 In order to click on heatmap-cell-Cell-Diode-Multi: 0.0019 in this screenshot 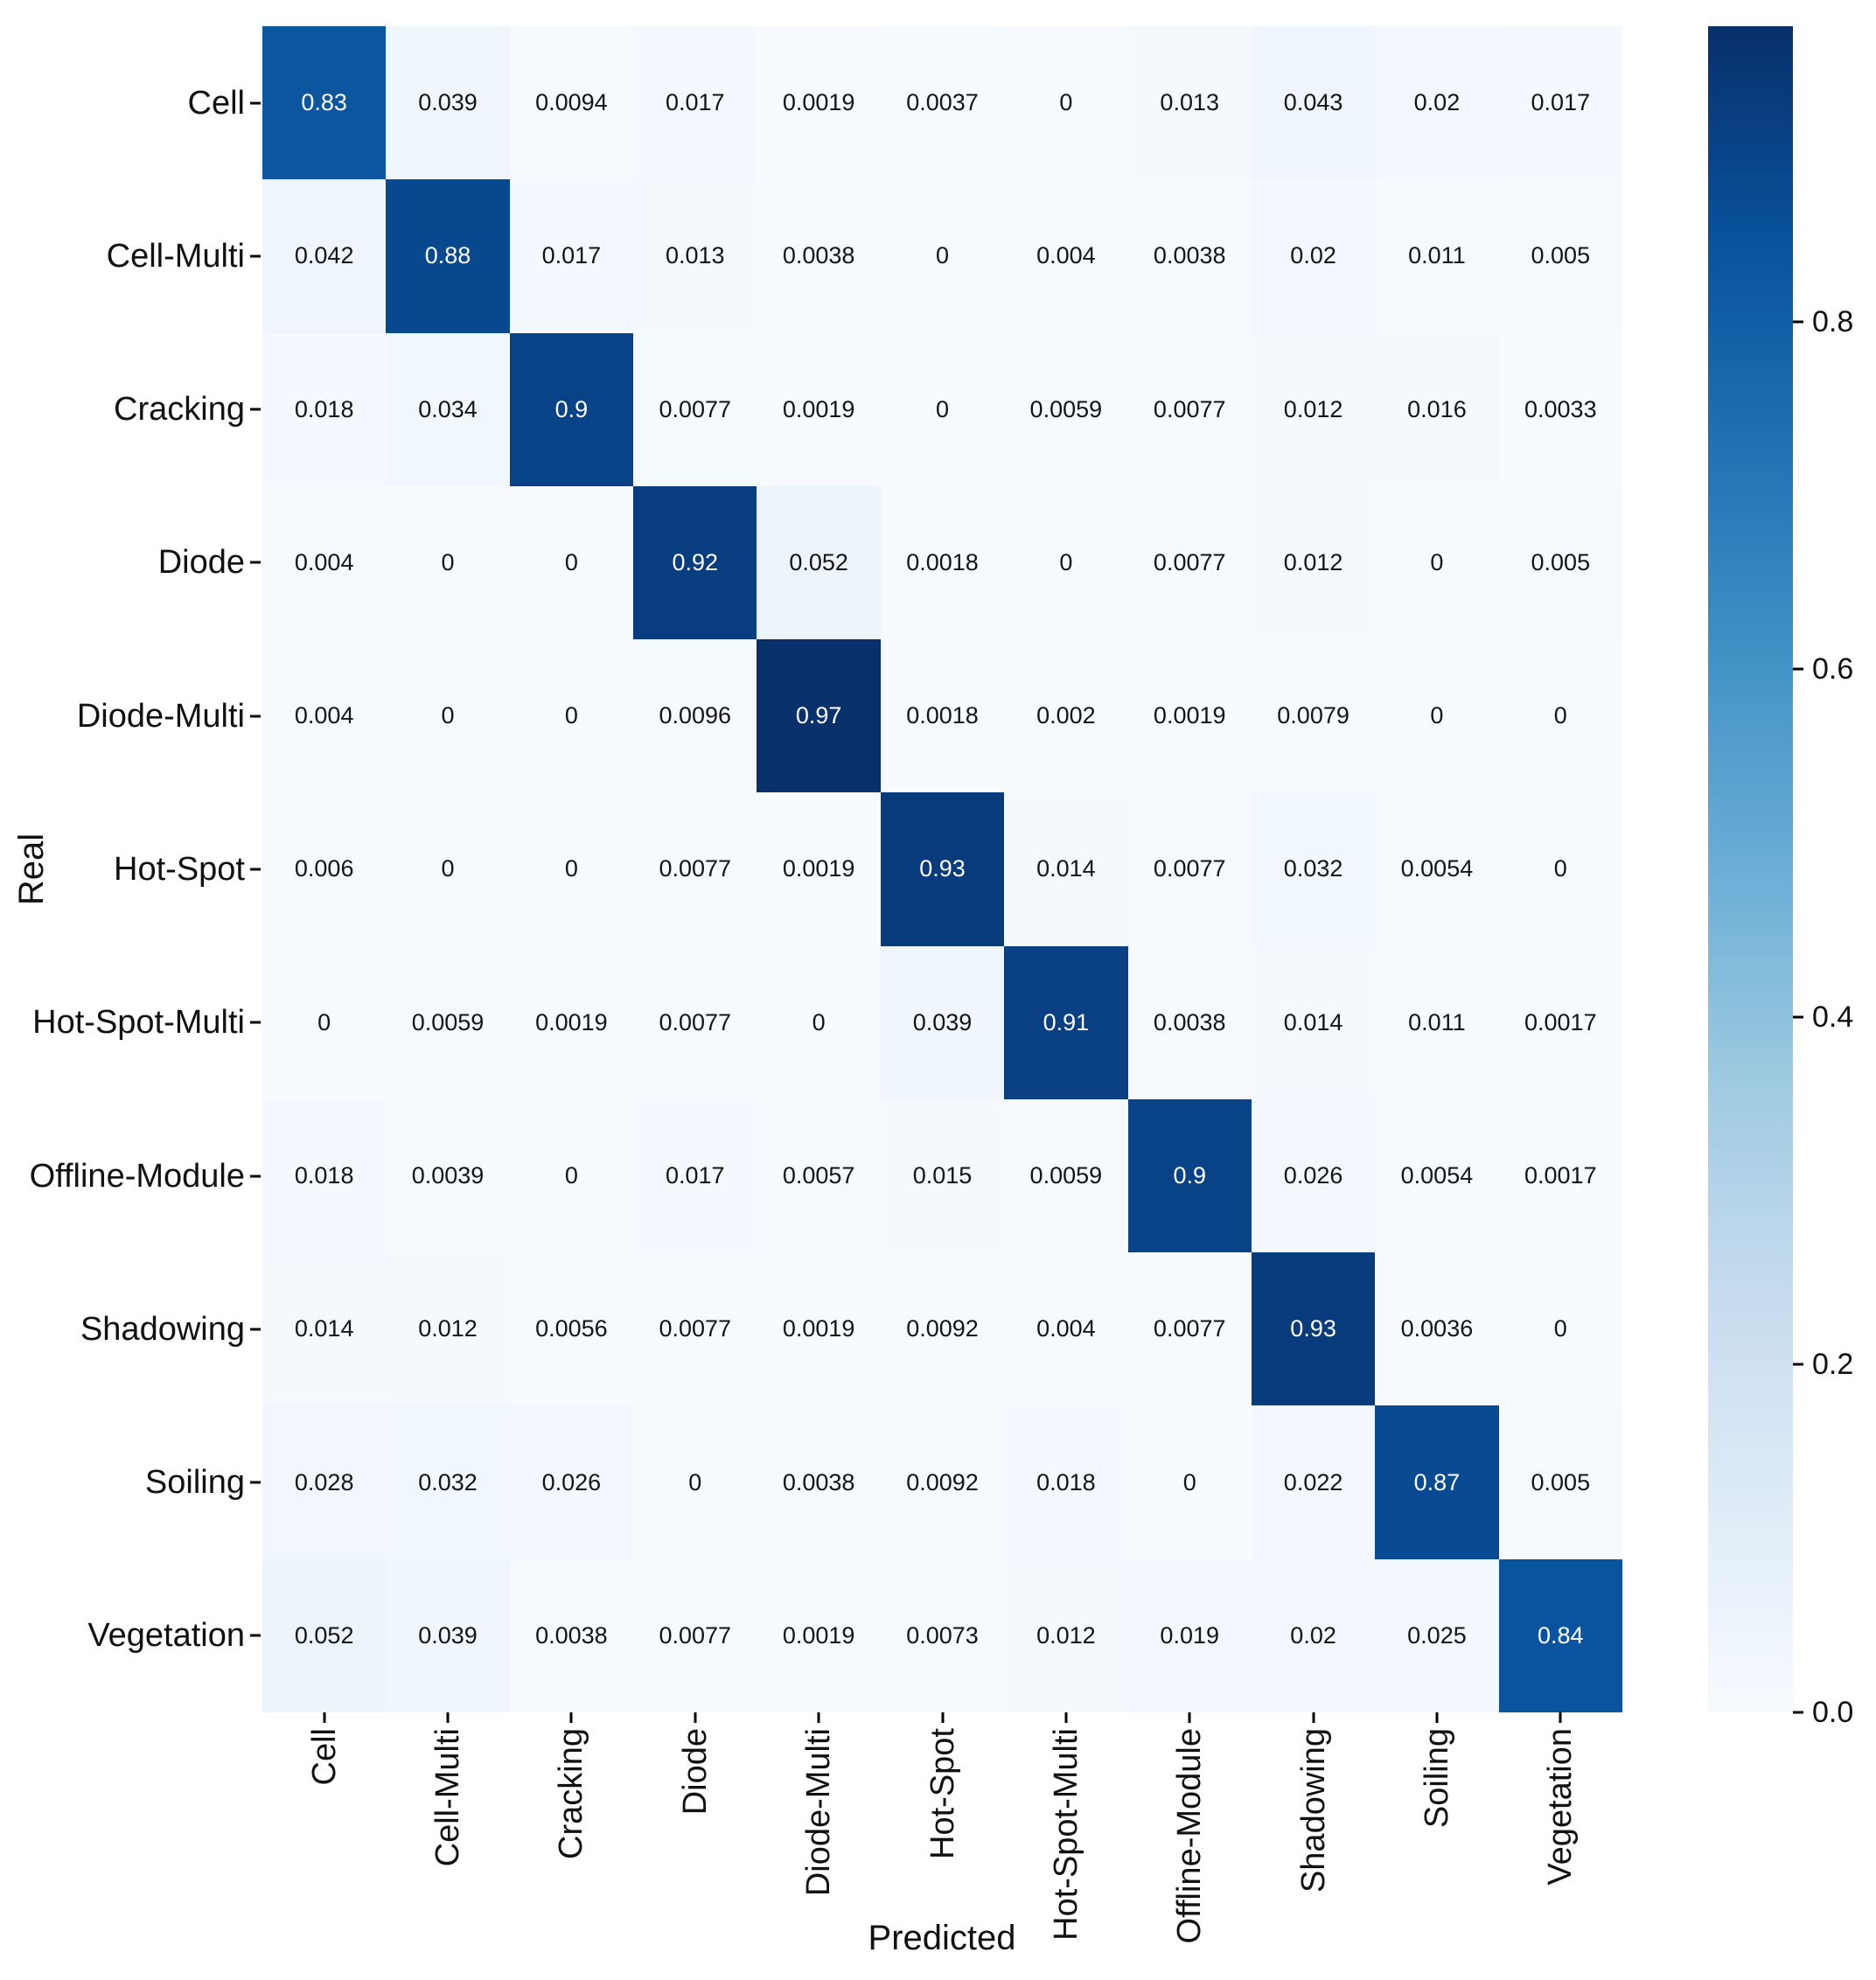, I will do `click(819, 103)`.